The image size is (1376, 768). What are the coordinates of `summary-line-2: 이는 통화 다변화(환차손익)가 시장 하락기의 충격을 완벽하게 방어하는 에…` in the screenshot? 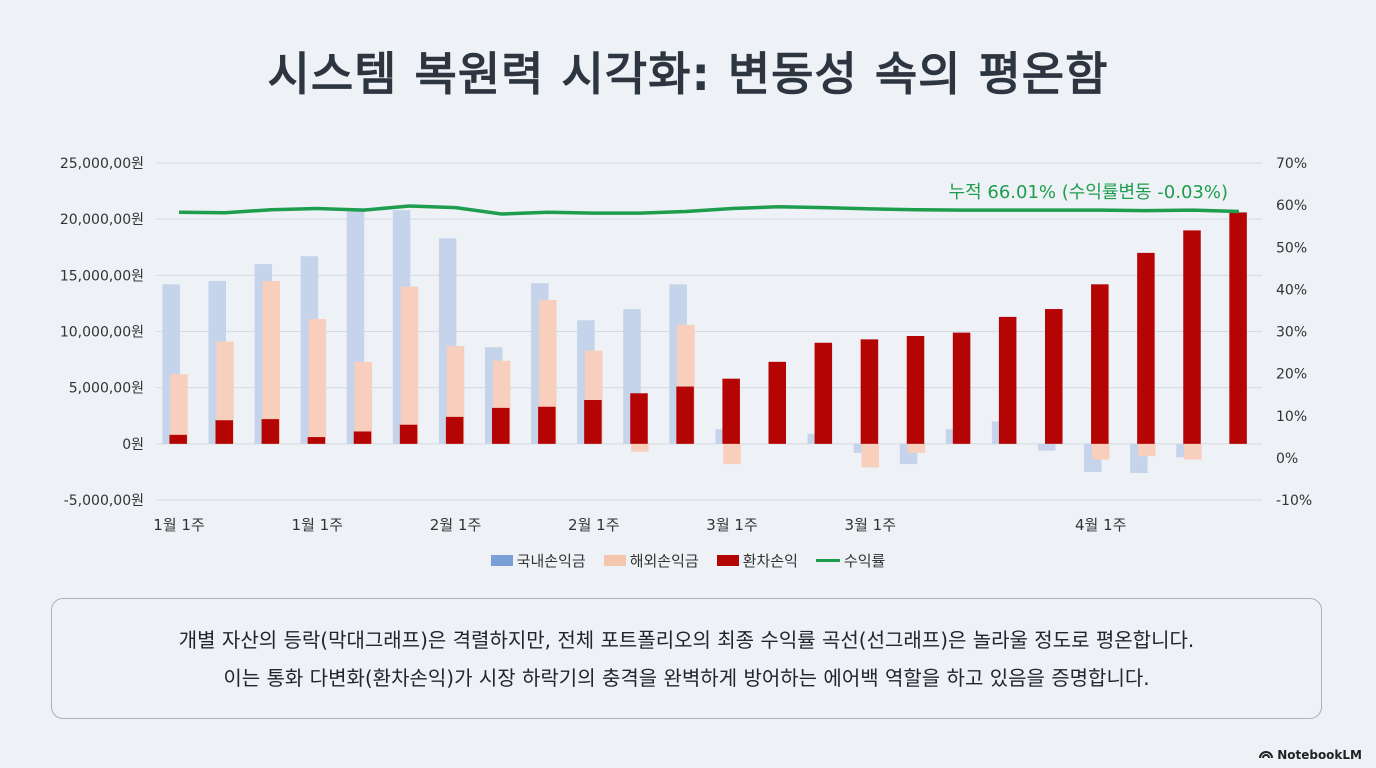 It's located at (686, 677).